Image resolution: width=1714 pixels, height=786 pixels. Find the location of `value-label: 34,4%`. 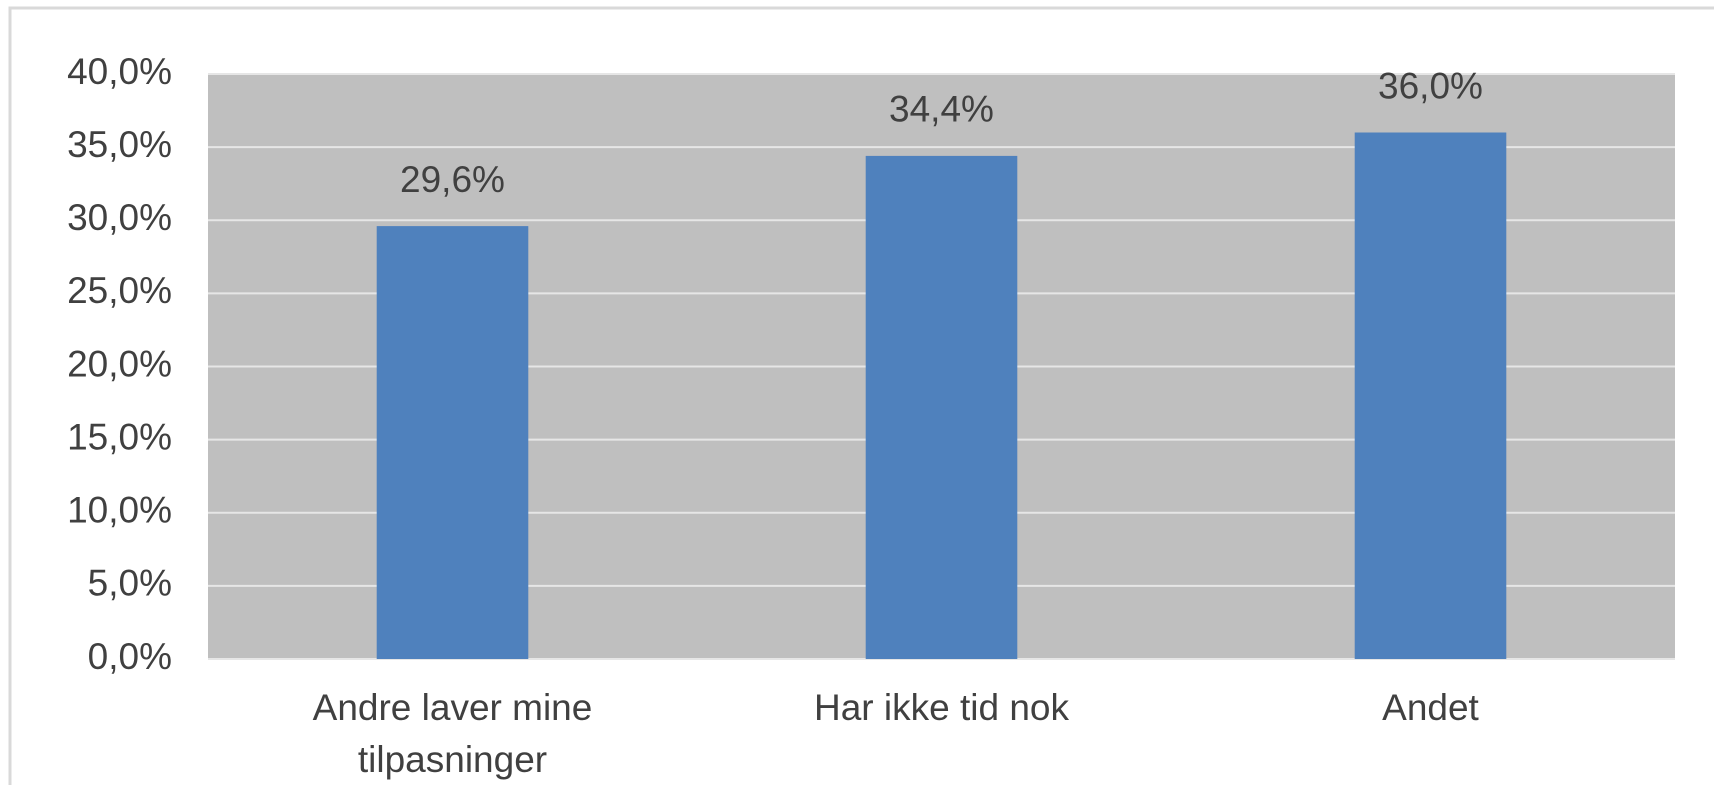

value-label: 34,4% is located at coordinates (941, 109).